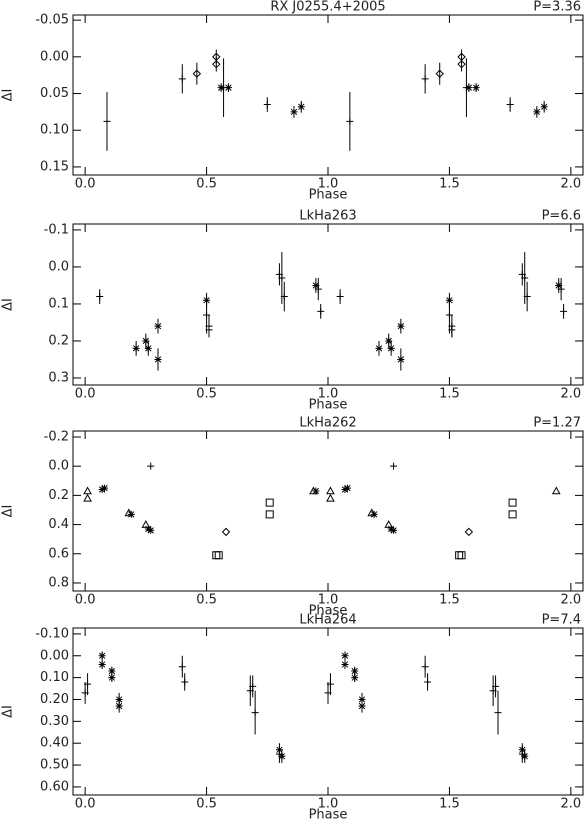 Image resolution: width=585 pixels, height=826 pixels. I want to click on y-axis-label: ΔI, so click(8, 95).